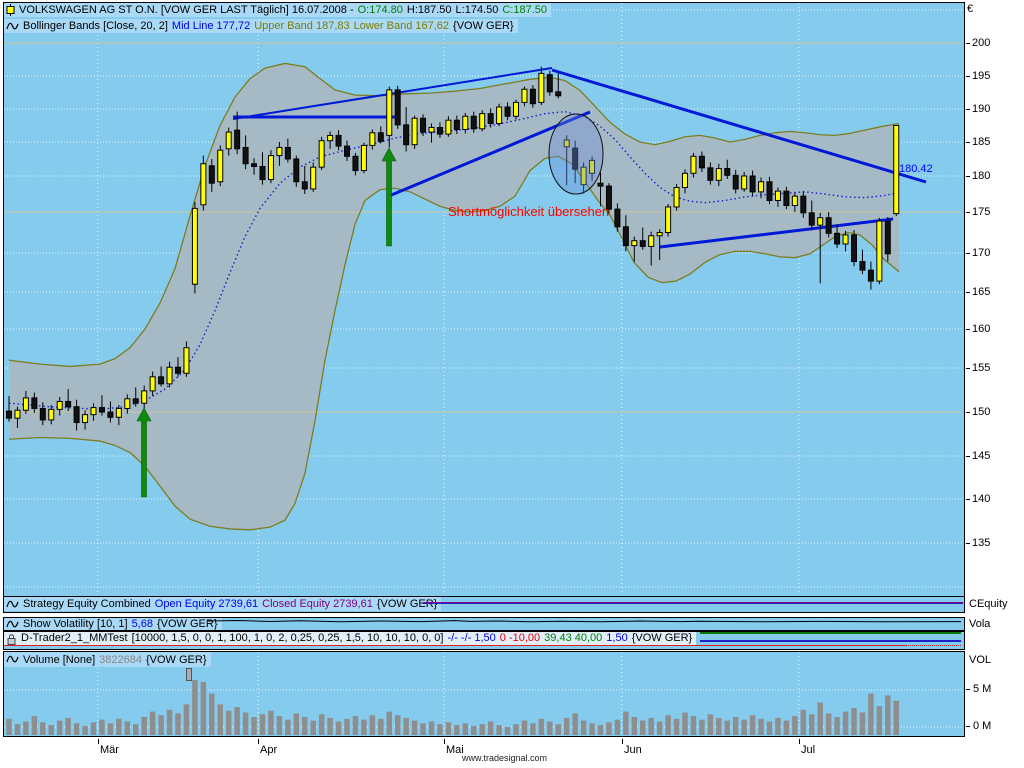  Describe the element at coordinates (266, 322) in the screenshot. I see `buy-arrows` at that location.